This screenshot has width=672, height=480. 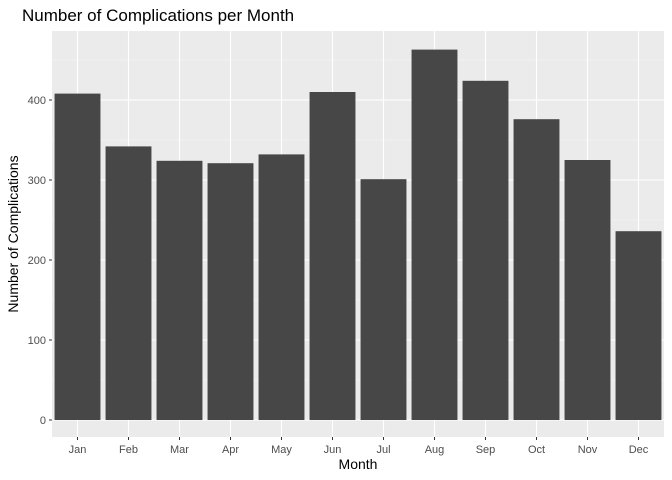 I want to click on x-tick-label-sep: Sep, so click(x=486, y=450).